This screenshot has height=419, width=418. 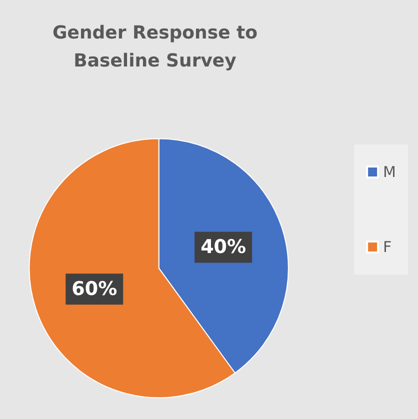 What do you see at coordinates (155, 47) in the screenshot?
I see `chart-title: Gender Response to Baseline Survey` at bounding box center [155, 47].